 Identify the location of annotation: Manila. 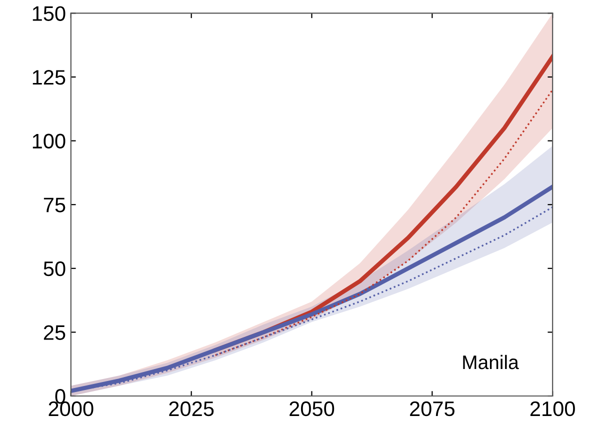
(491, 362).